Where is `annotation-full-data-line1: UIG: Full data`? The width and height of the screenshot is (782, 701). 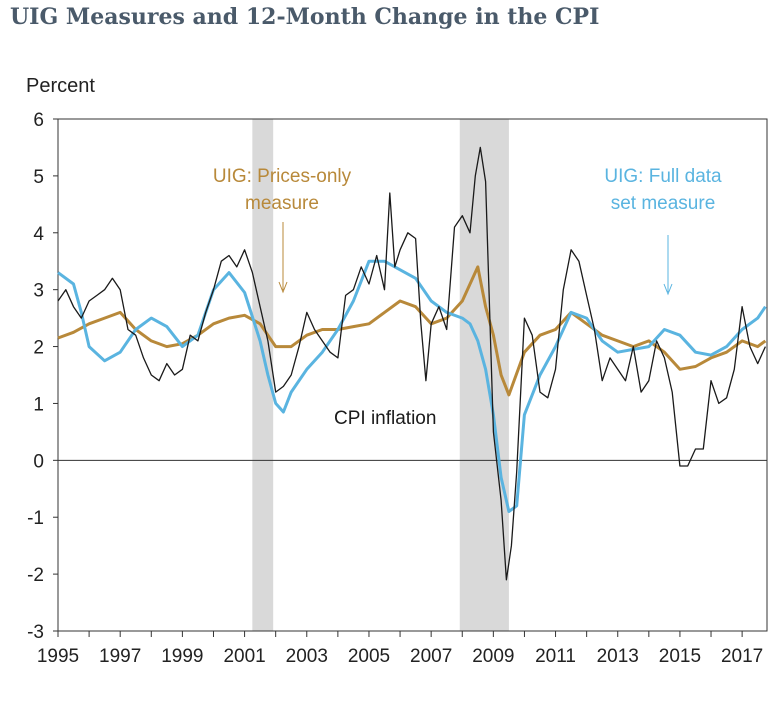 annotation-full-data-line1: UIG: Full data is located at coordinates (663, 176).